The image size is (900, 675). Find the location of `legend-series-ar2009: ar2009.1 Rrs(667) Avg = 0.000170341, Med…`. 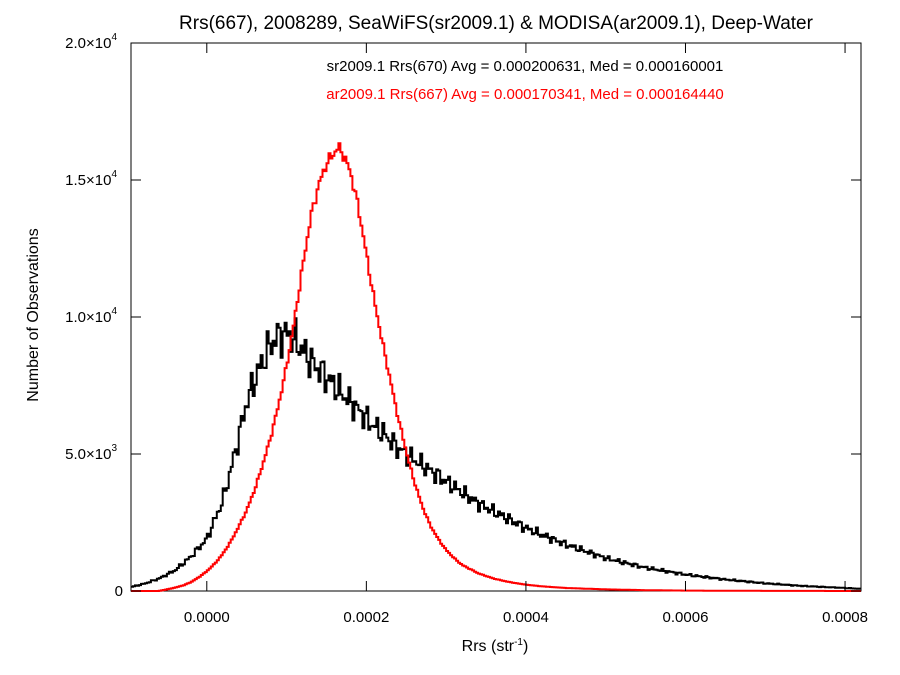

legend-series-ar2009: ar2009.1 Rrs(667) Avg = 0.000170341, Med… is located at coordinates (525, 94).